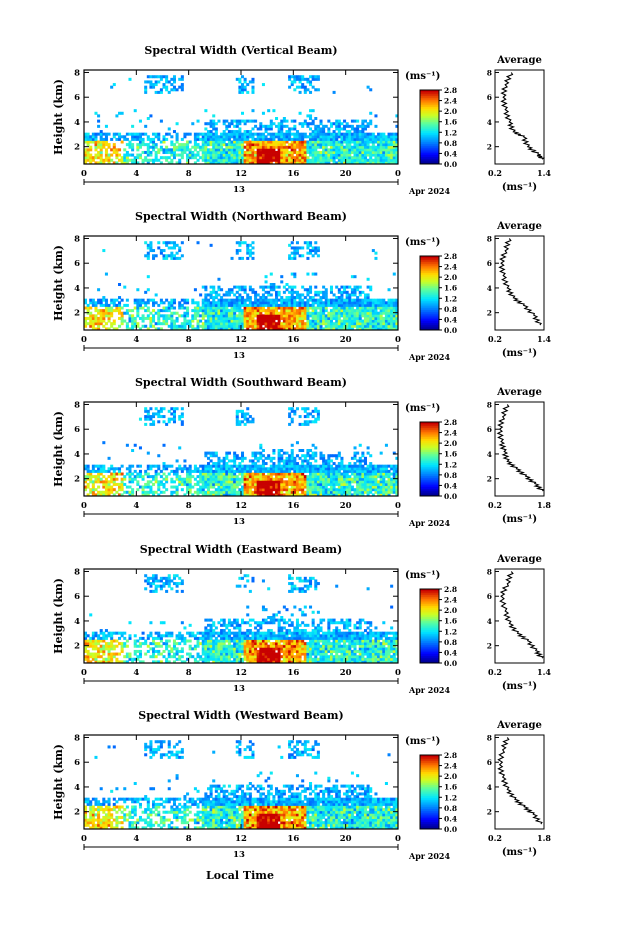  Describe the element at coordinates (58, 117) in the screenshot. I see `y-axis-label: Height (km)` at that location.